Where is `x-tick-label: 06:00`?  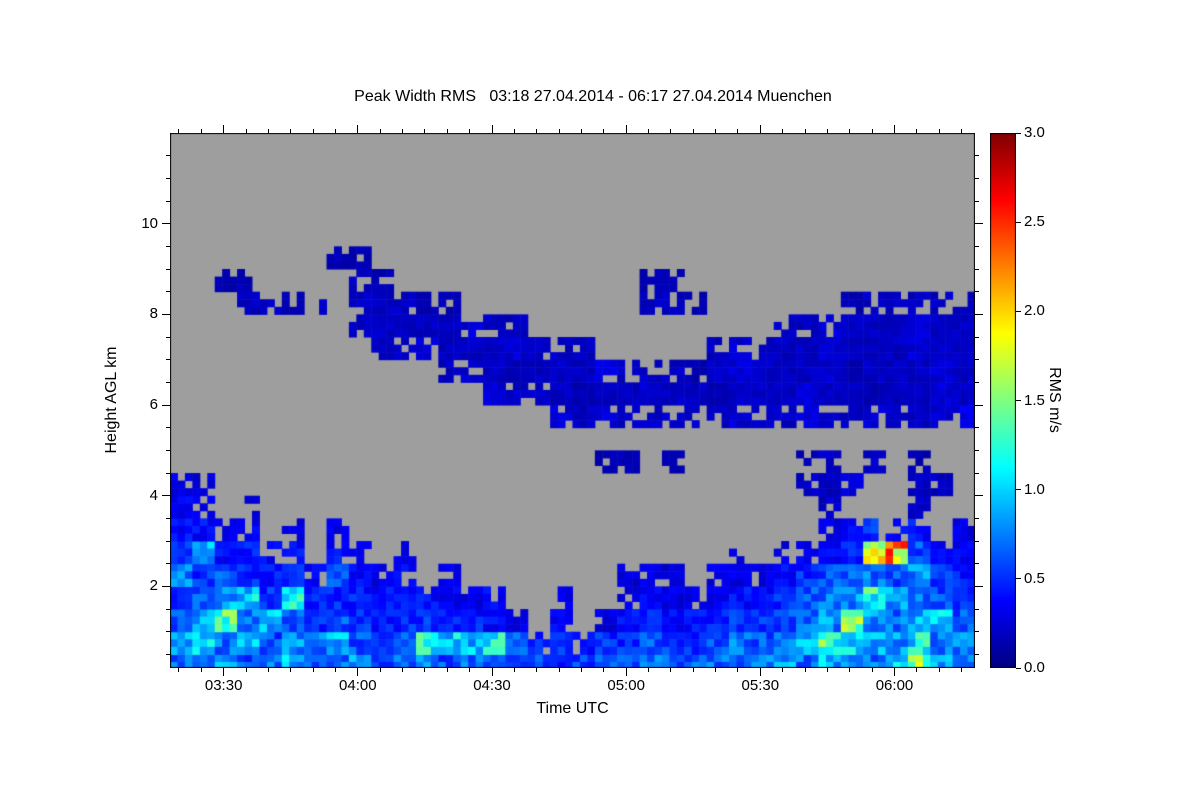
x-tick-label: 06:00 is located at coordinates (894, 685).